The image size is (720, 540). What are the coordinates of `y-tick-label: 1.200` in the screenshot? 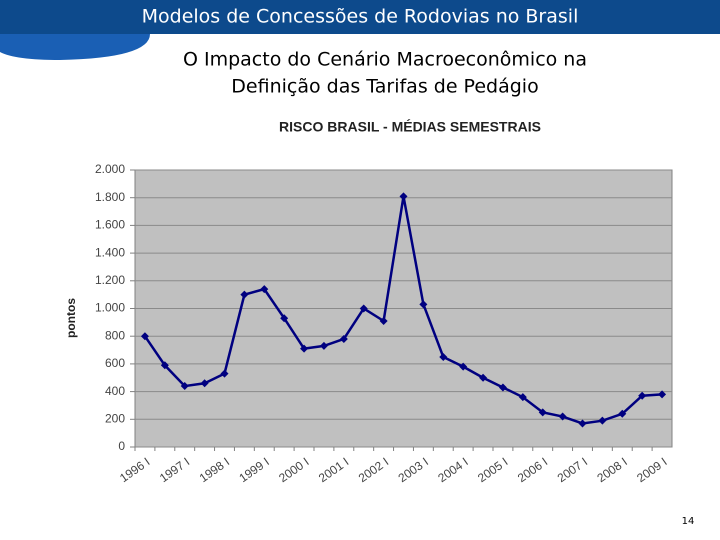 It's located at (110, 280).